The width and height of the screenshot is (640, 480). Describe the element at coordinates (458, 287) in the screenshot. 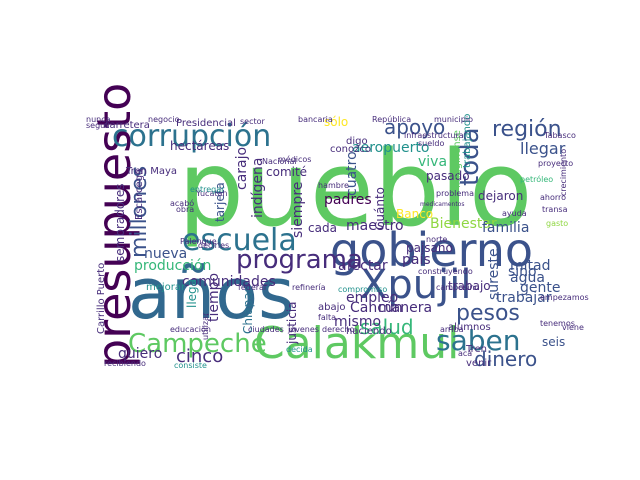

I see `cloud-word: campesino` at that location.